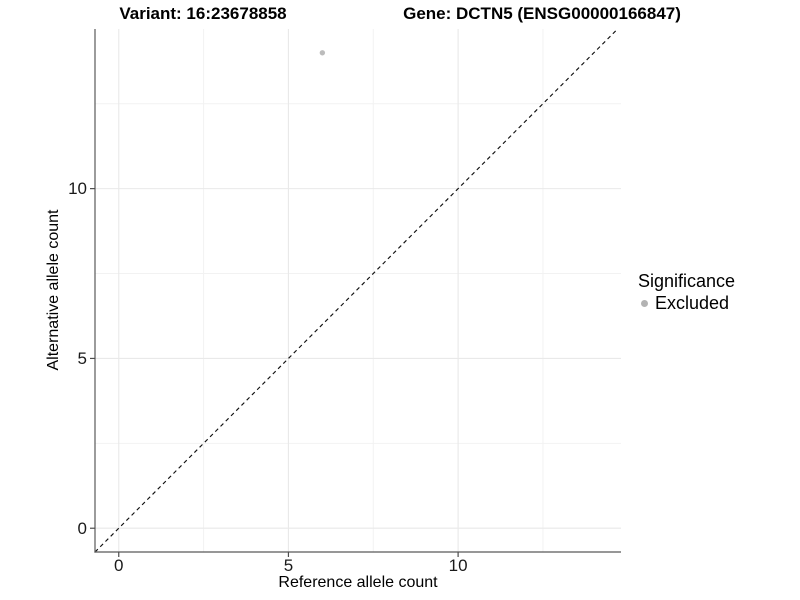  What do you see at coordinates (77, 189) in the screenshot?
I see `y-tick-label: 10` at bounding box center [77, 189].